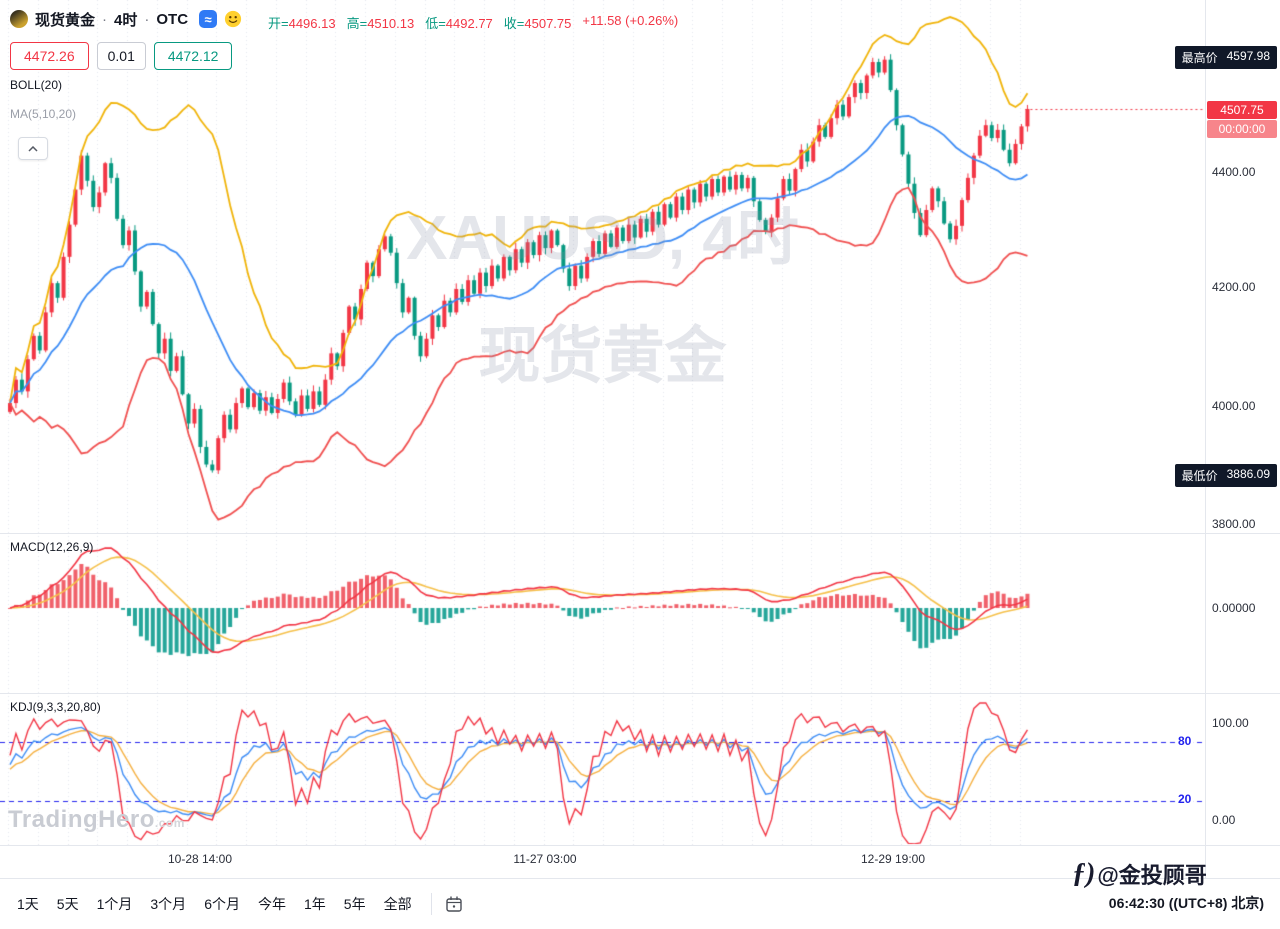  I want to click on kdj-axis-tick: 0.00, so click(1224, 820).